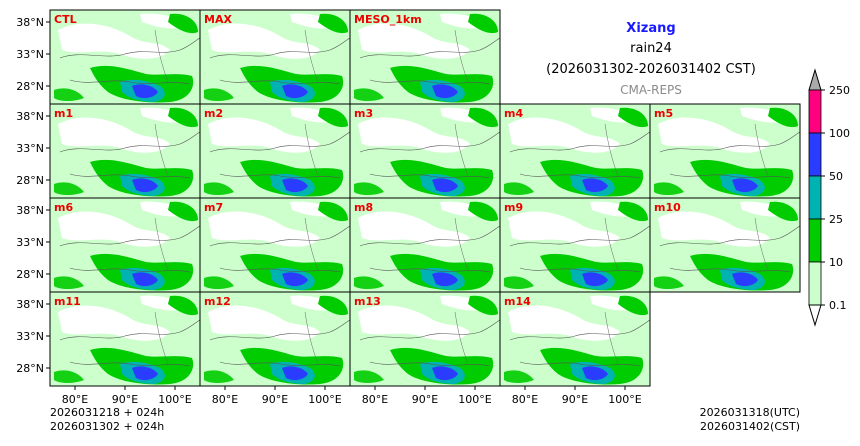  What do you see at coordinates (839, 133) in the screenshot?
I see `colorbar-tick-label: 100` at bounding box center [839, 133].